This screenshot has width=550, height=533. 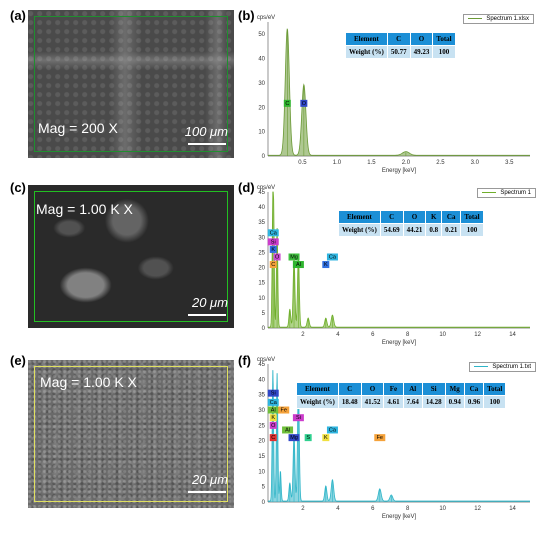 What do you see at coordinates (512, 335) in the screenshot?
I see `x-tick-label: 14` at bounding box center [512, 335].